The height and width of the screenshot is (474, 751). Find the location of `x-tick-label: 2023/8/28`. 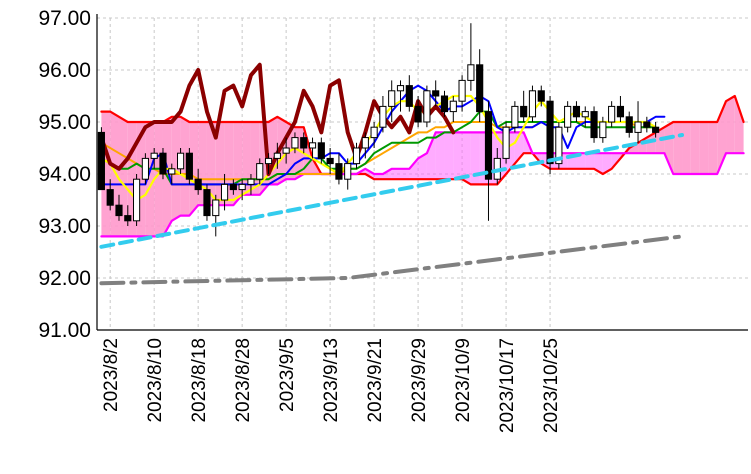

x-tick-label: 2023/8/28 is located at coordinates (243, 380).